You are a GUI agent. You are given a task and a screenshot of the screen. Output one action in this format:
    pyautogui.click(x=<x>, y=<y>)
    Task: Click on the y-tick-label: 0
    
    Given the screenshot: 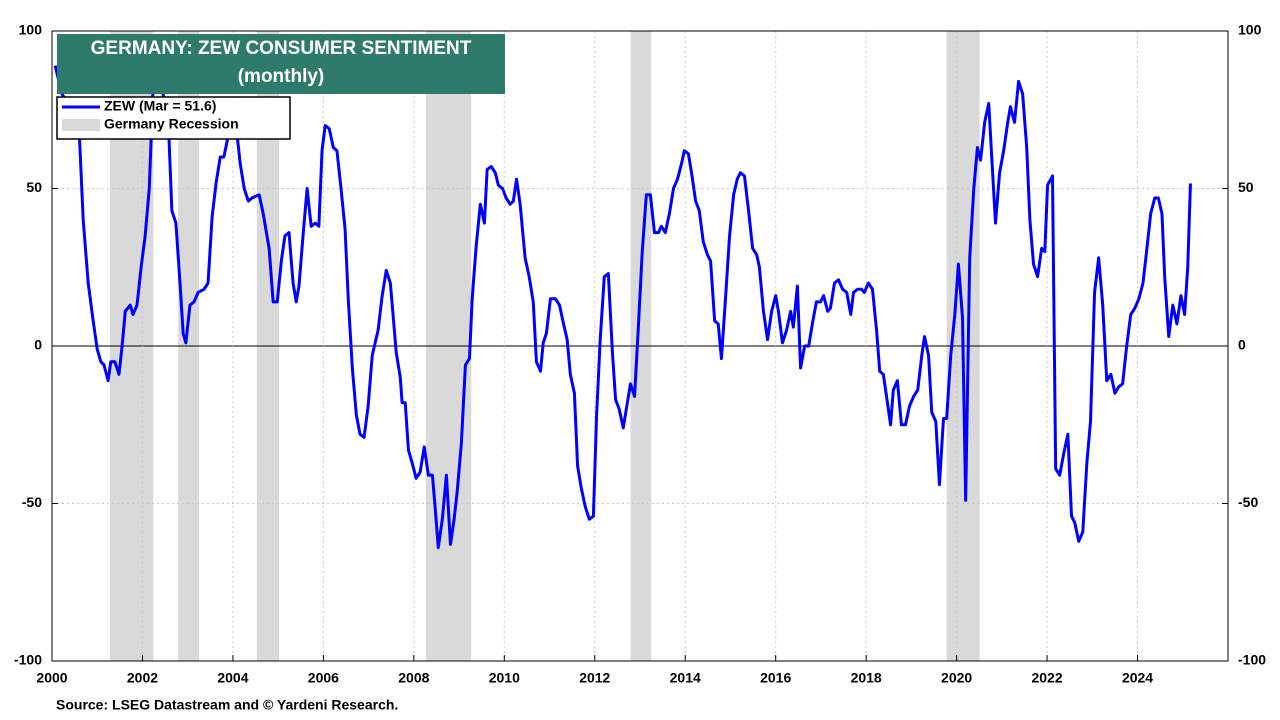 What is the action you would take?
    pyautogui.click(x=38, y=345)
    